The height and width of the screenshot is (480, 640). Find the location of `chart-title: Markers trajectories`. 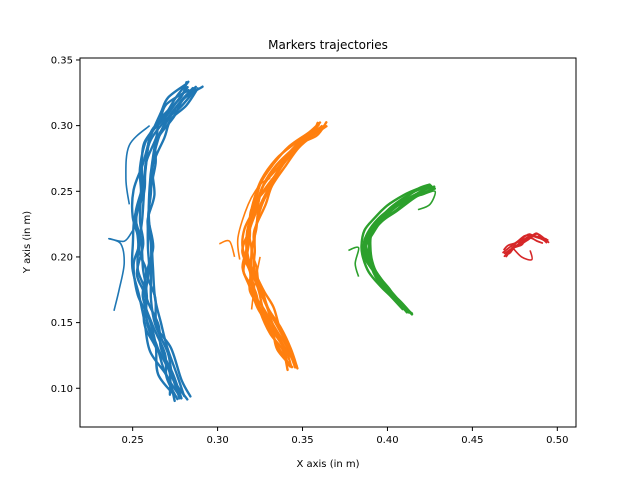

chart-title: Markers trajectories is located at coordinates (328, 45).